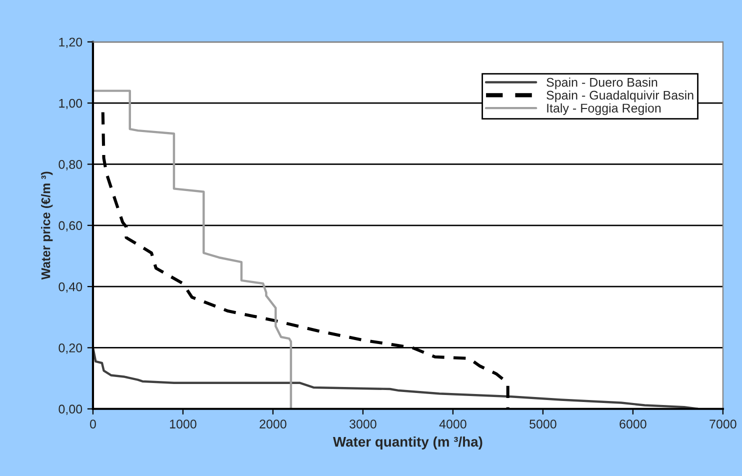  I want to click on x-tick-label: 2000, so click(273, 424).